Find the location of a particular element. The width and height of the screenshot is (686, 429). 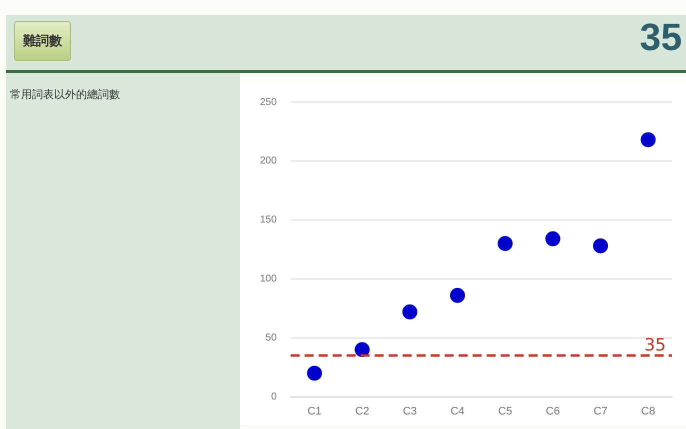

x-tick-label: C5 is located at coordinates (505, 411).